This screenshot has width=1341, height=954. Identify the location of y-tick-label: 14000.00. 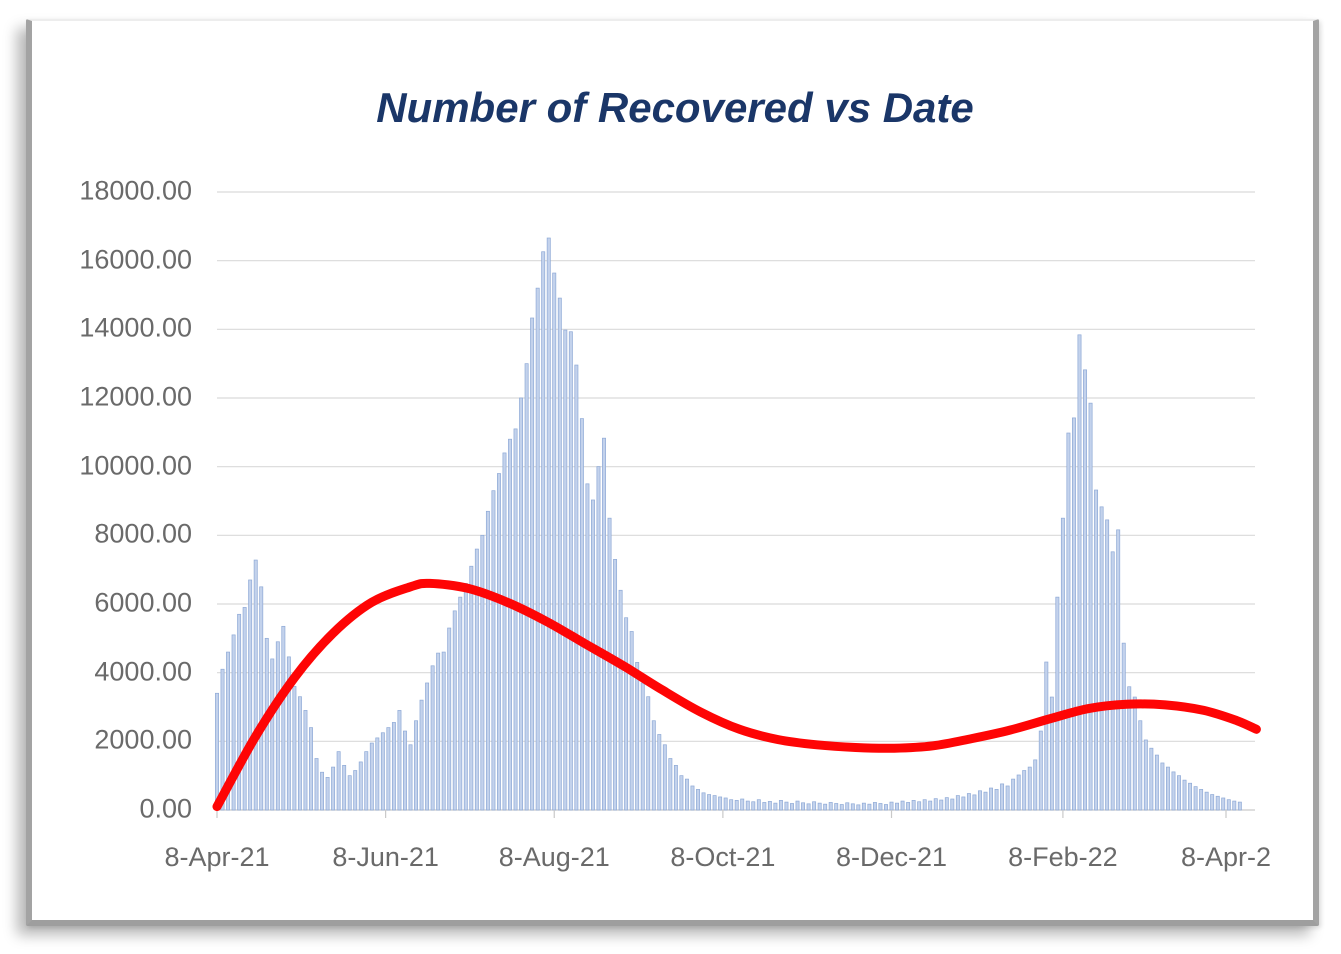
(135, 327).